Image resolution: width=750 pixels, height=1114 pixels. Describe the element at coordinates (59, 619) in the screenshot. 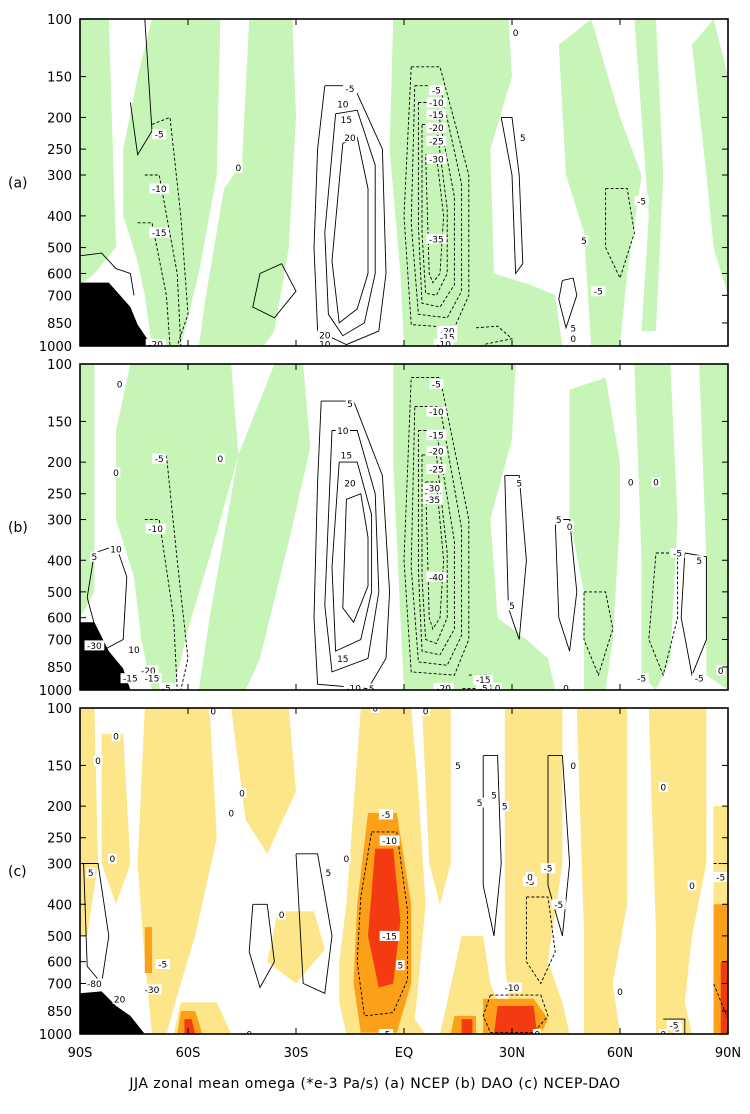

I see `y-tick-label: 600` at that location.